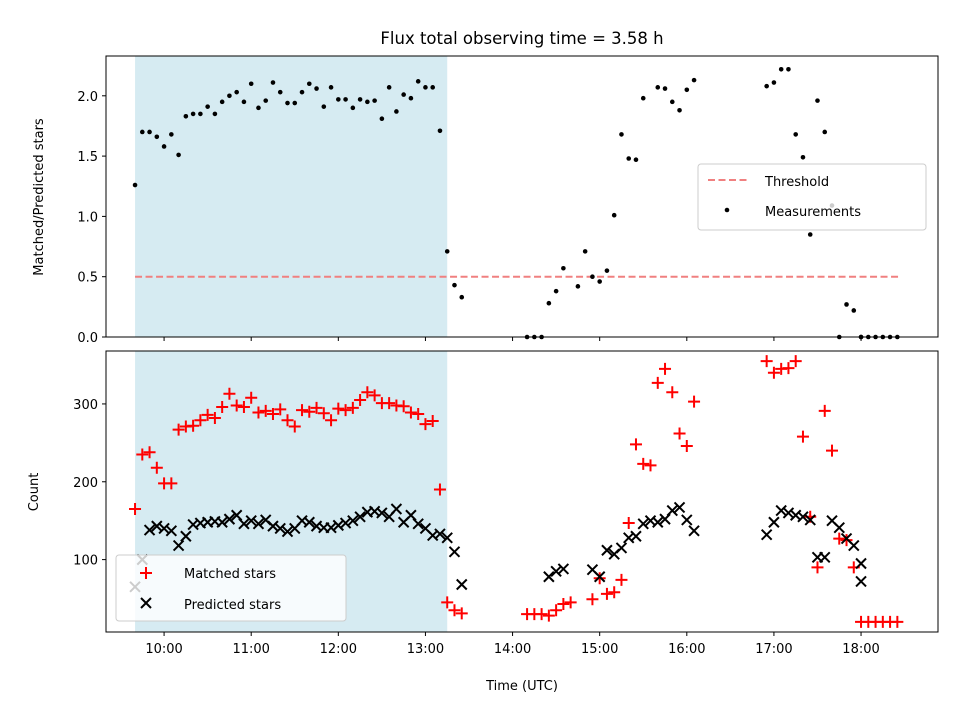 Image resolution: width=960 pixels, height=720 pixels. What do you see at coordinates (338, 649) in the screenshot?
I see `x-tick-label: 12:00` at bounding box center [338, 649].